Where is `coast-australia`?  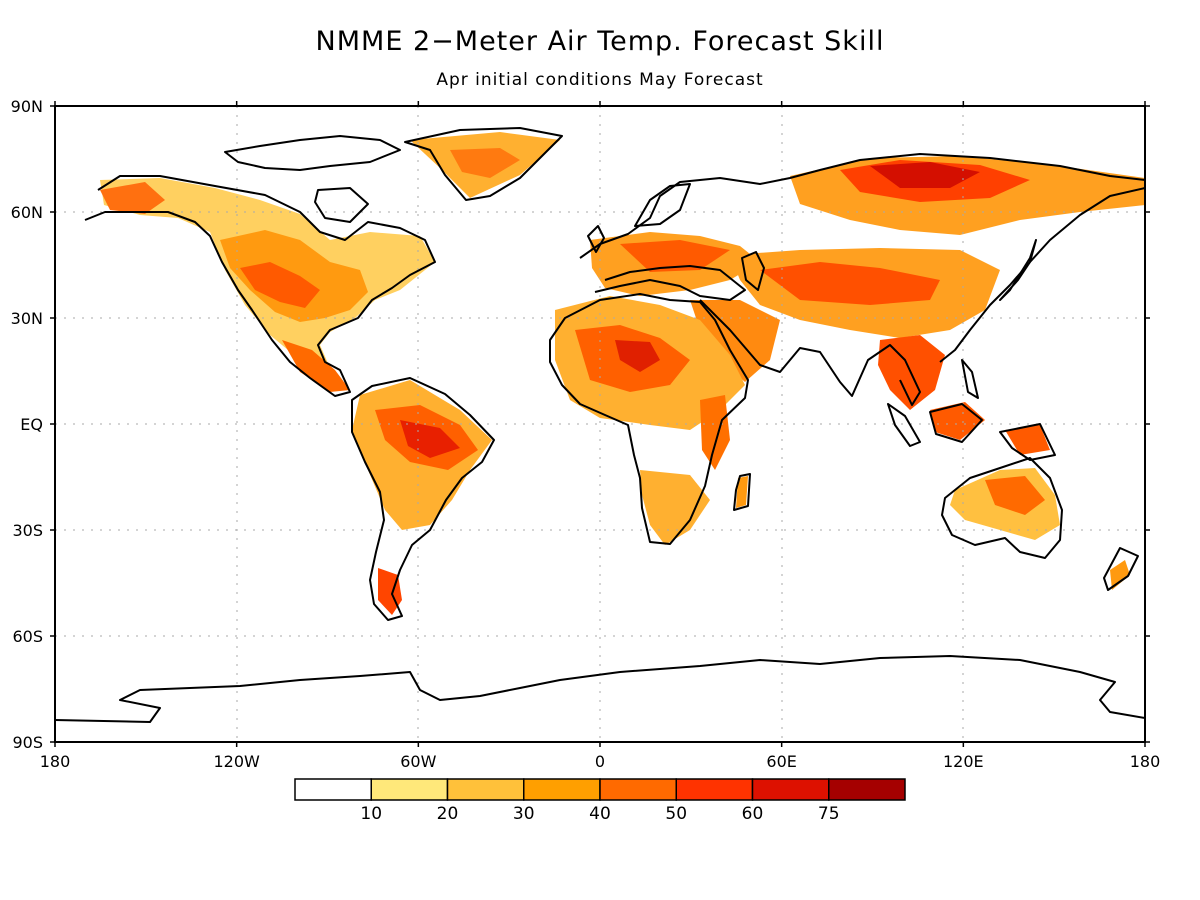 coast-australia is located at coordinates (1002, 508).